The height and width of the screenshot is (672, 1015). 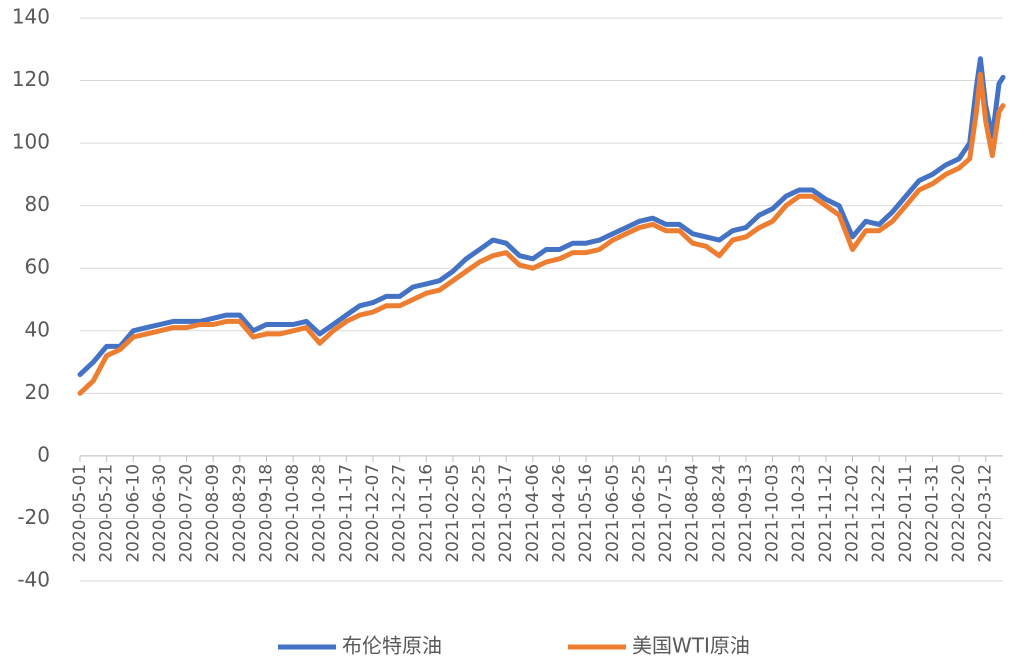 I want to click on y-tick-label: 80, so click(x=37, y=204).